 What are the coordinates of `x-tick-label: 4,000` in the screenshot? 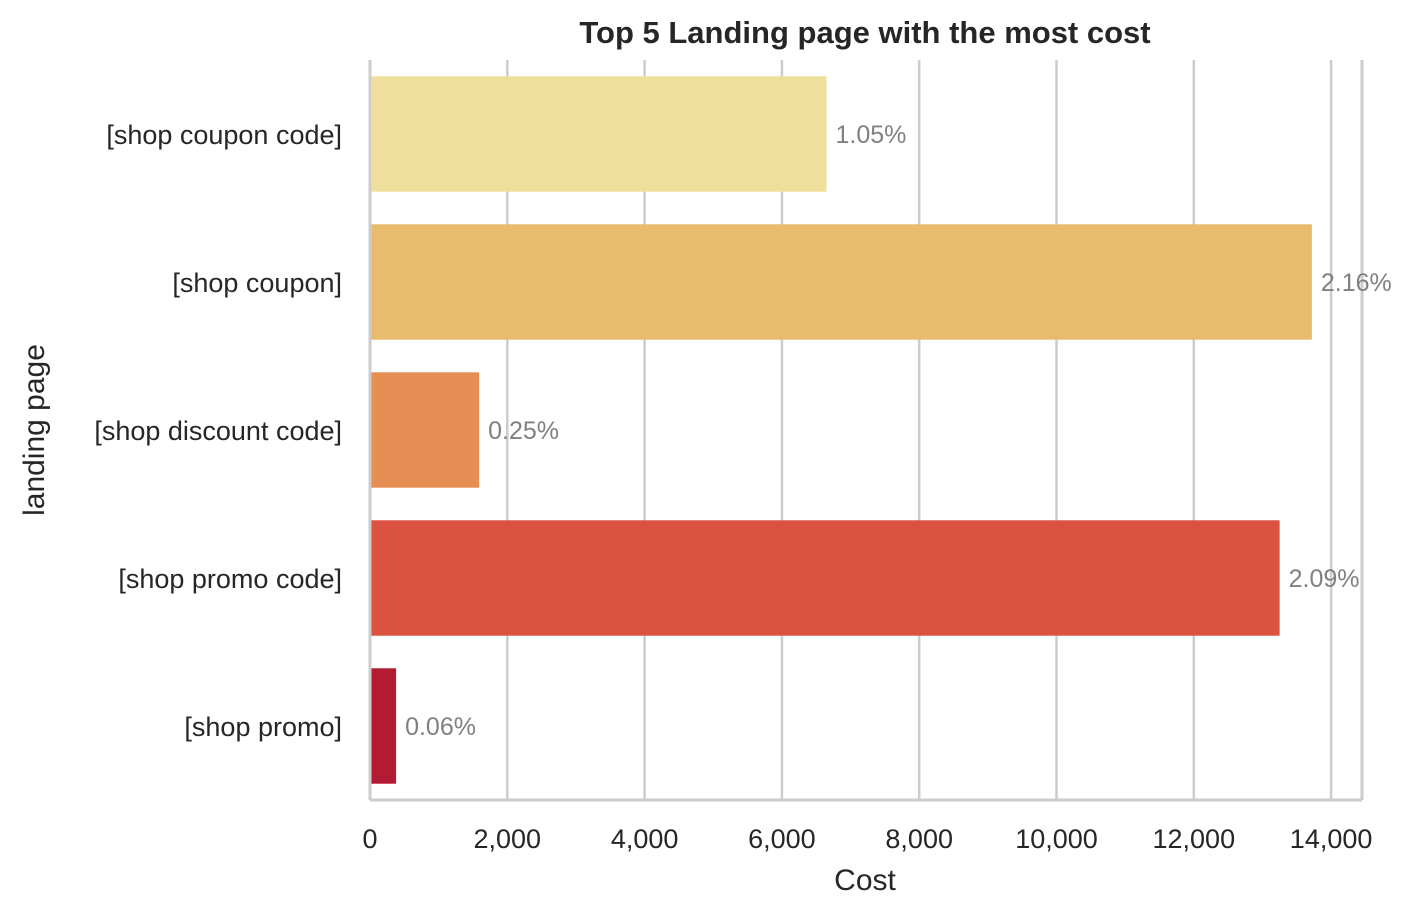 It's located at (645, 839).